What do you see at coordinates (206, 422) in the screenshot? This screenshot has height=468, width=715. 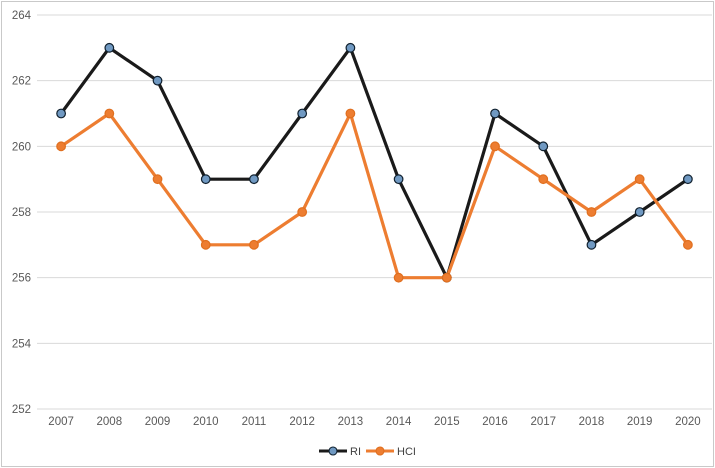 I see `x-axis-tick-label: 2010` at bounding box center [206, 422].